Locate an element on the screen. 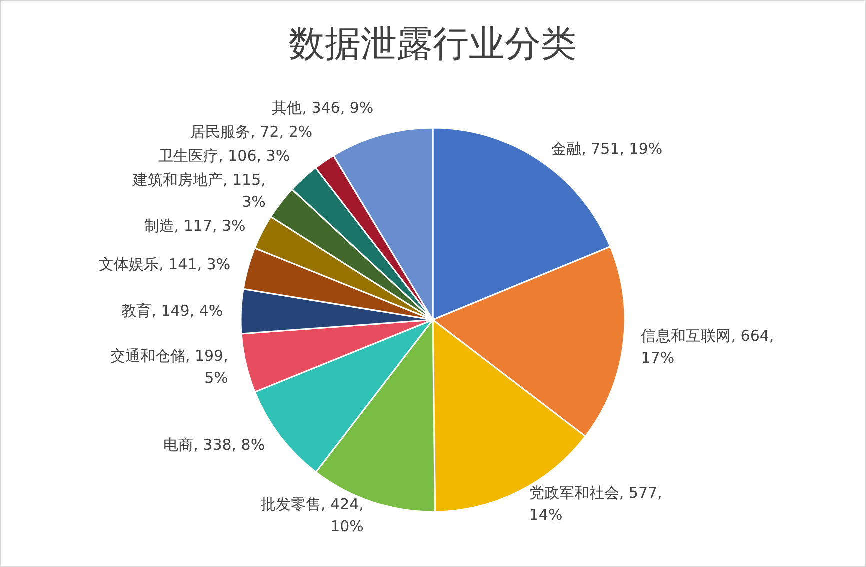 This screenshot has width=866, height=567. slice-label: 党政军和社会, 577, 14% is located at coordinates (595, 504).